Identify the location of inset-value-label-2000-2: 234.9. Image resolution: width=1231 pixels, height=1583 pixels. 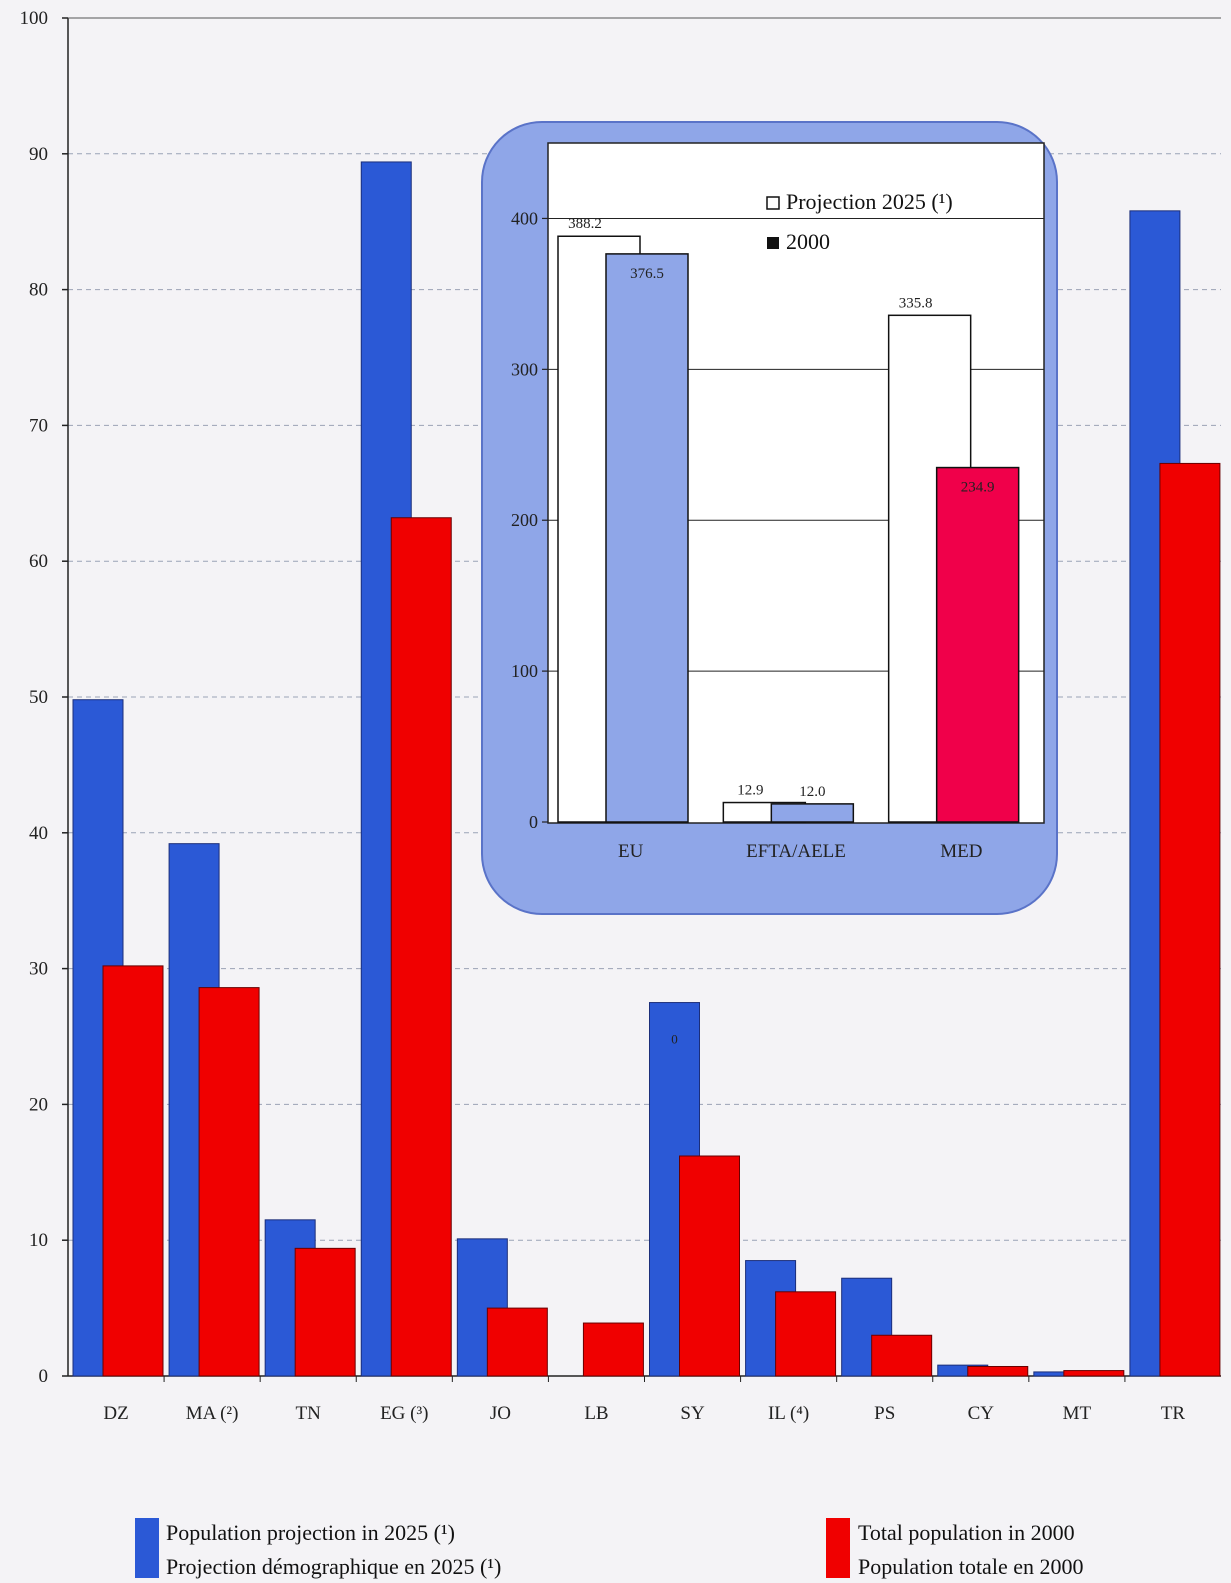
(978, 488).